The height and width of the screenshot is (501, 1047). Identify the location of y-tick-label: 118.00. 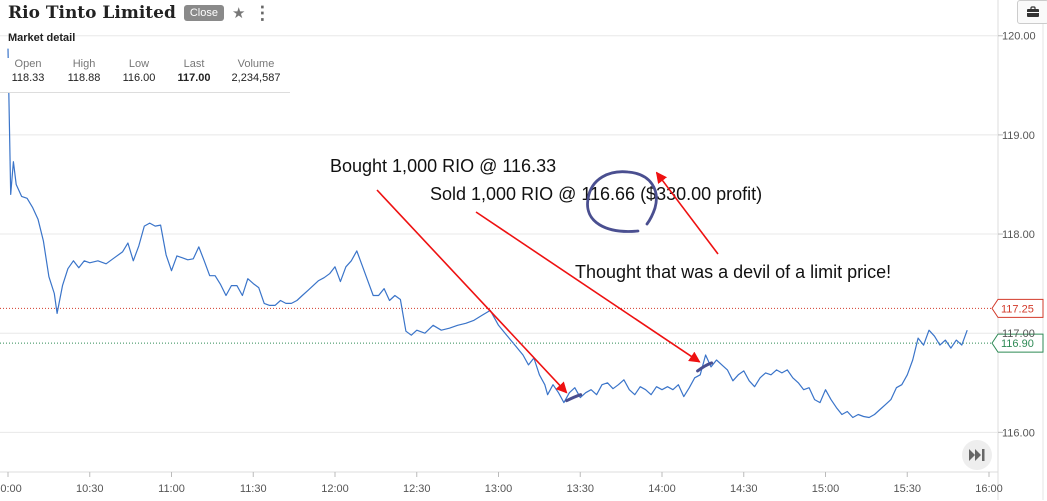
(1018, 235).